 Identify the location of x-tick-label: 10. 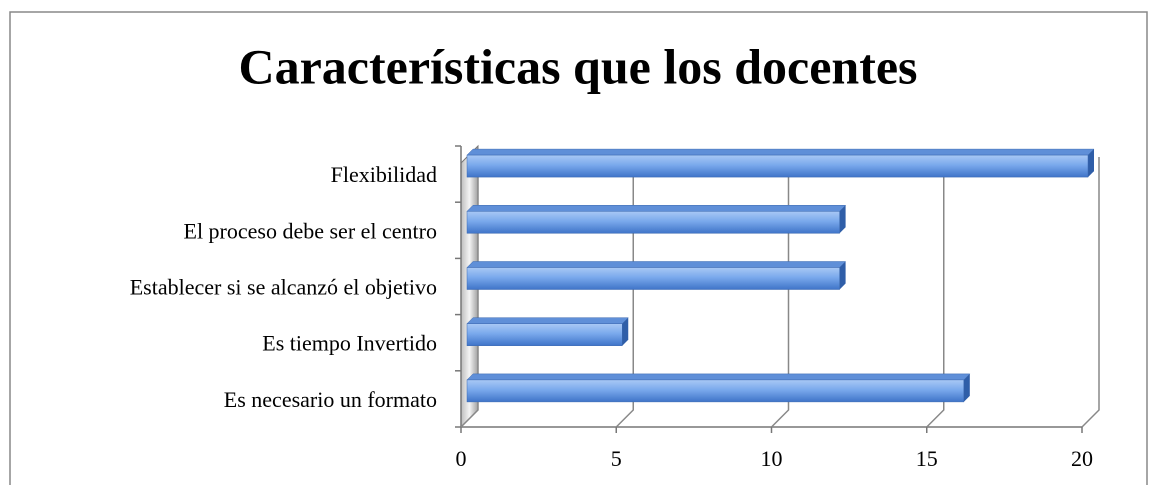
(772, 458).